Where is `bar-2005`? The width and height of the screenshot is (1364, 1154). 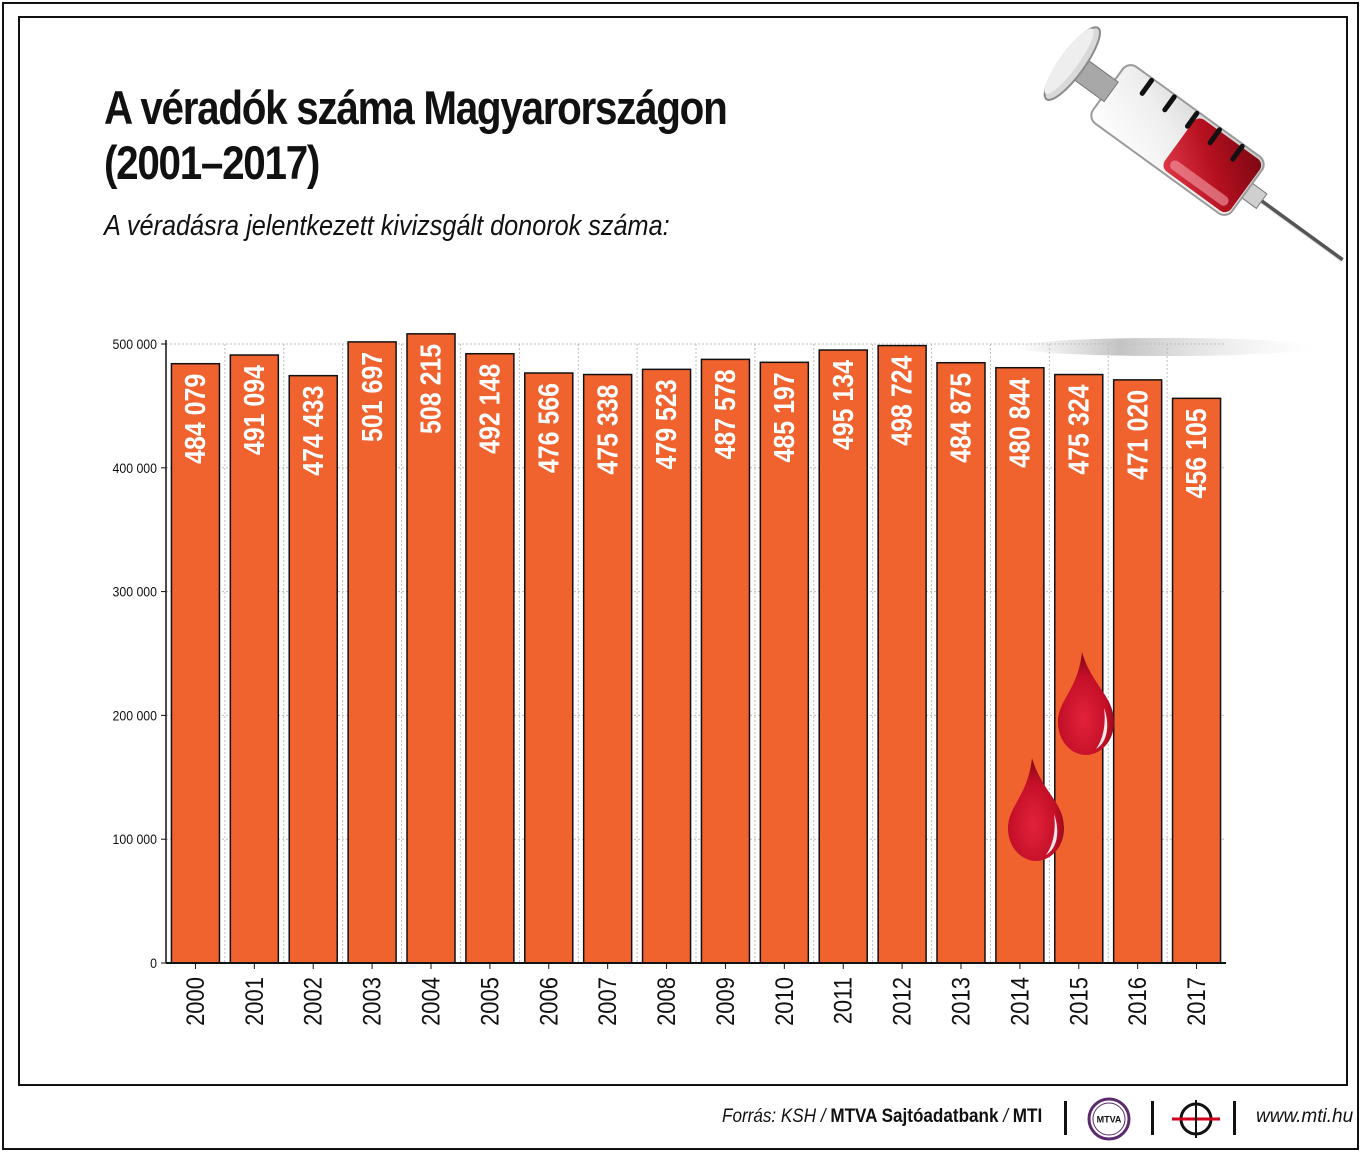 bar-2005 is located at coordinates (490, 658).